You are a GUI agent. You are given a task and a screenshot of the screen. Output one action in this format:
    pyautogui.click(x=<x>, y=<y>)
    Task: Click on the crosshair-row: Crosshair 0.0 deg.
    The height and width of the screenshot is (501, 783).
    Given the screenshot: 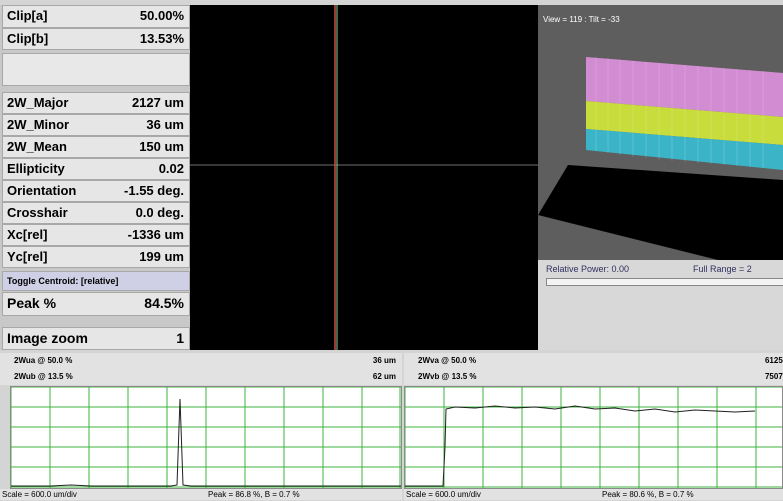 What is the action you would take?
    pyautogui.click(x=96, y=213)
    